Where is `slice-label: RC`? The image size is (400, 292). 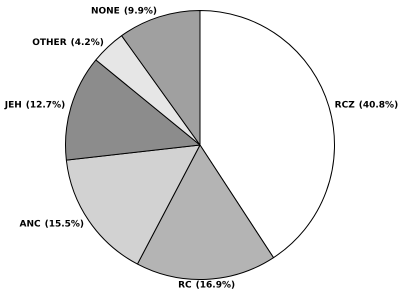
slice-label: RC is located at coordinates (185, 285).